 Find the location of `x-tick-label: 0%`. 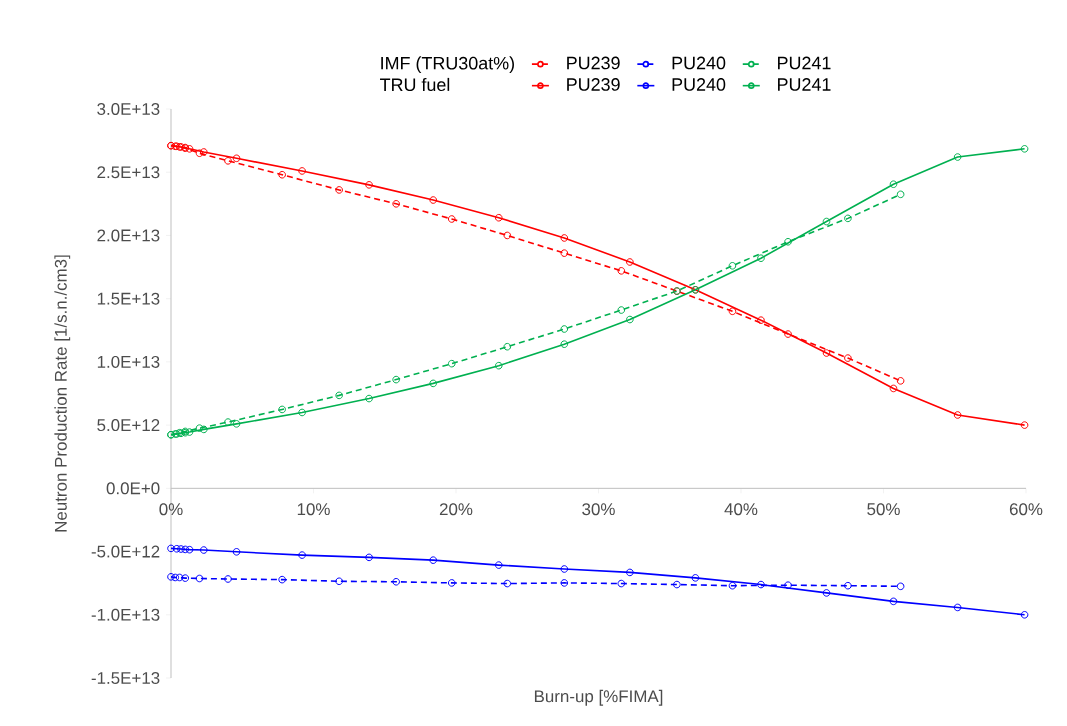

x-tick-label: 0% is located at coordinates (171, 509).